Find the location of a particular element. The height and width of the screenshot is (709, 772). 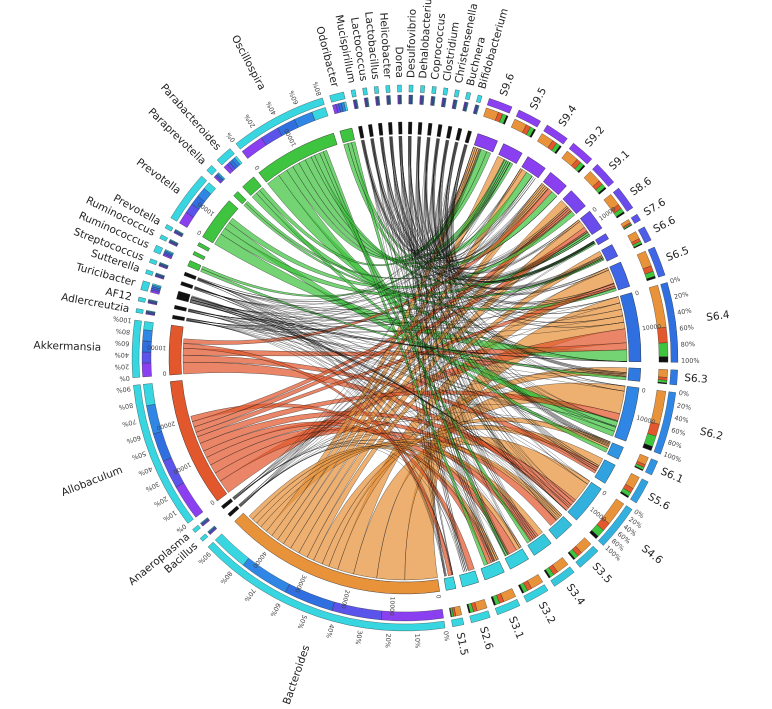

sample-label: S6.1 is located at coordinates (672, 476).